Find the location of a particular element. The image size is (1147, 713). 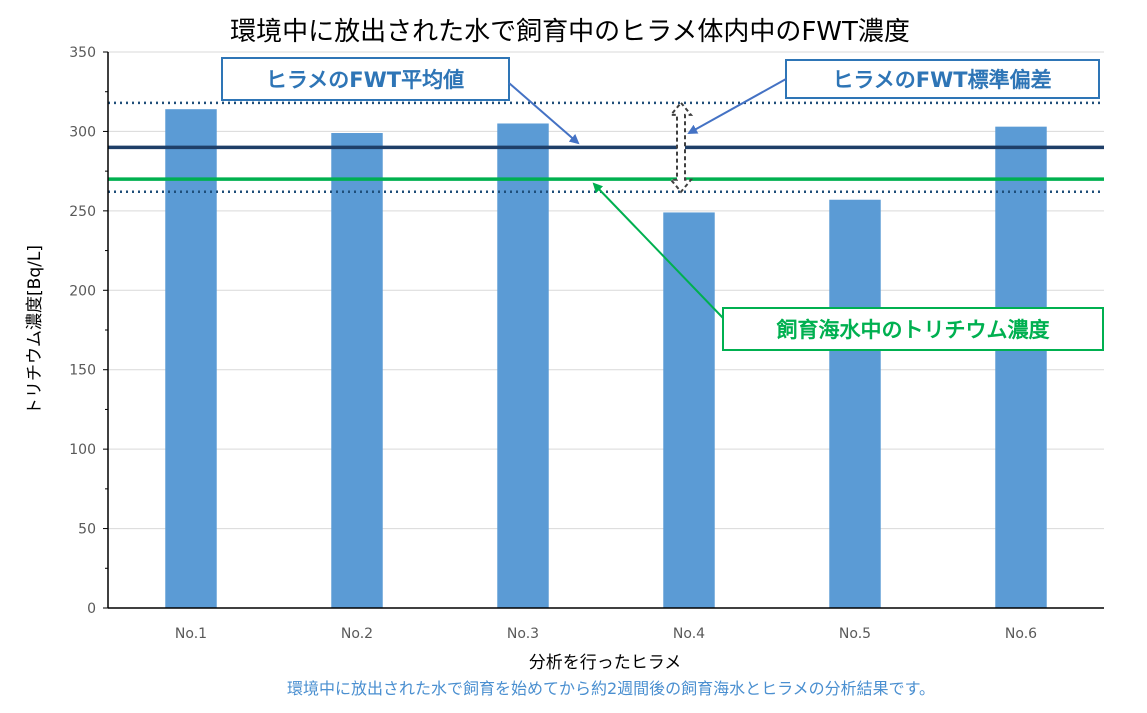

y-tick-label: 300 is located at coordinates (82, 132).